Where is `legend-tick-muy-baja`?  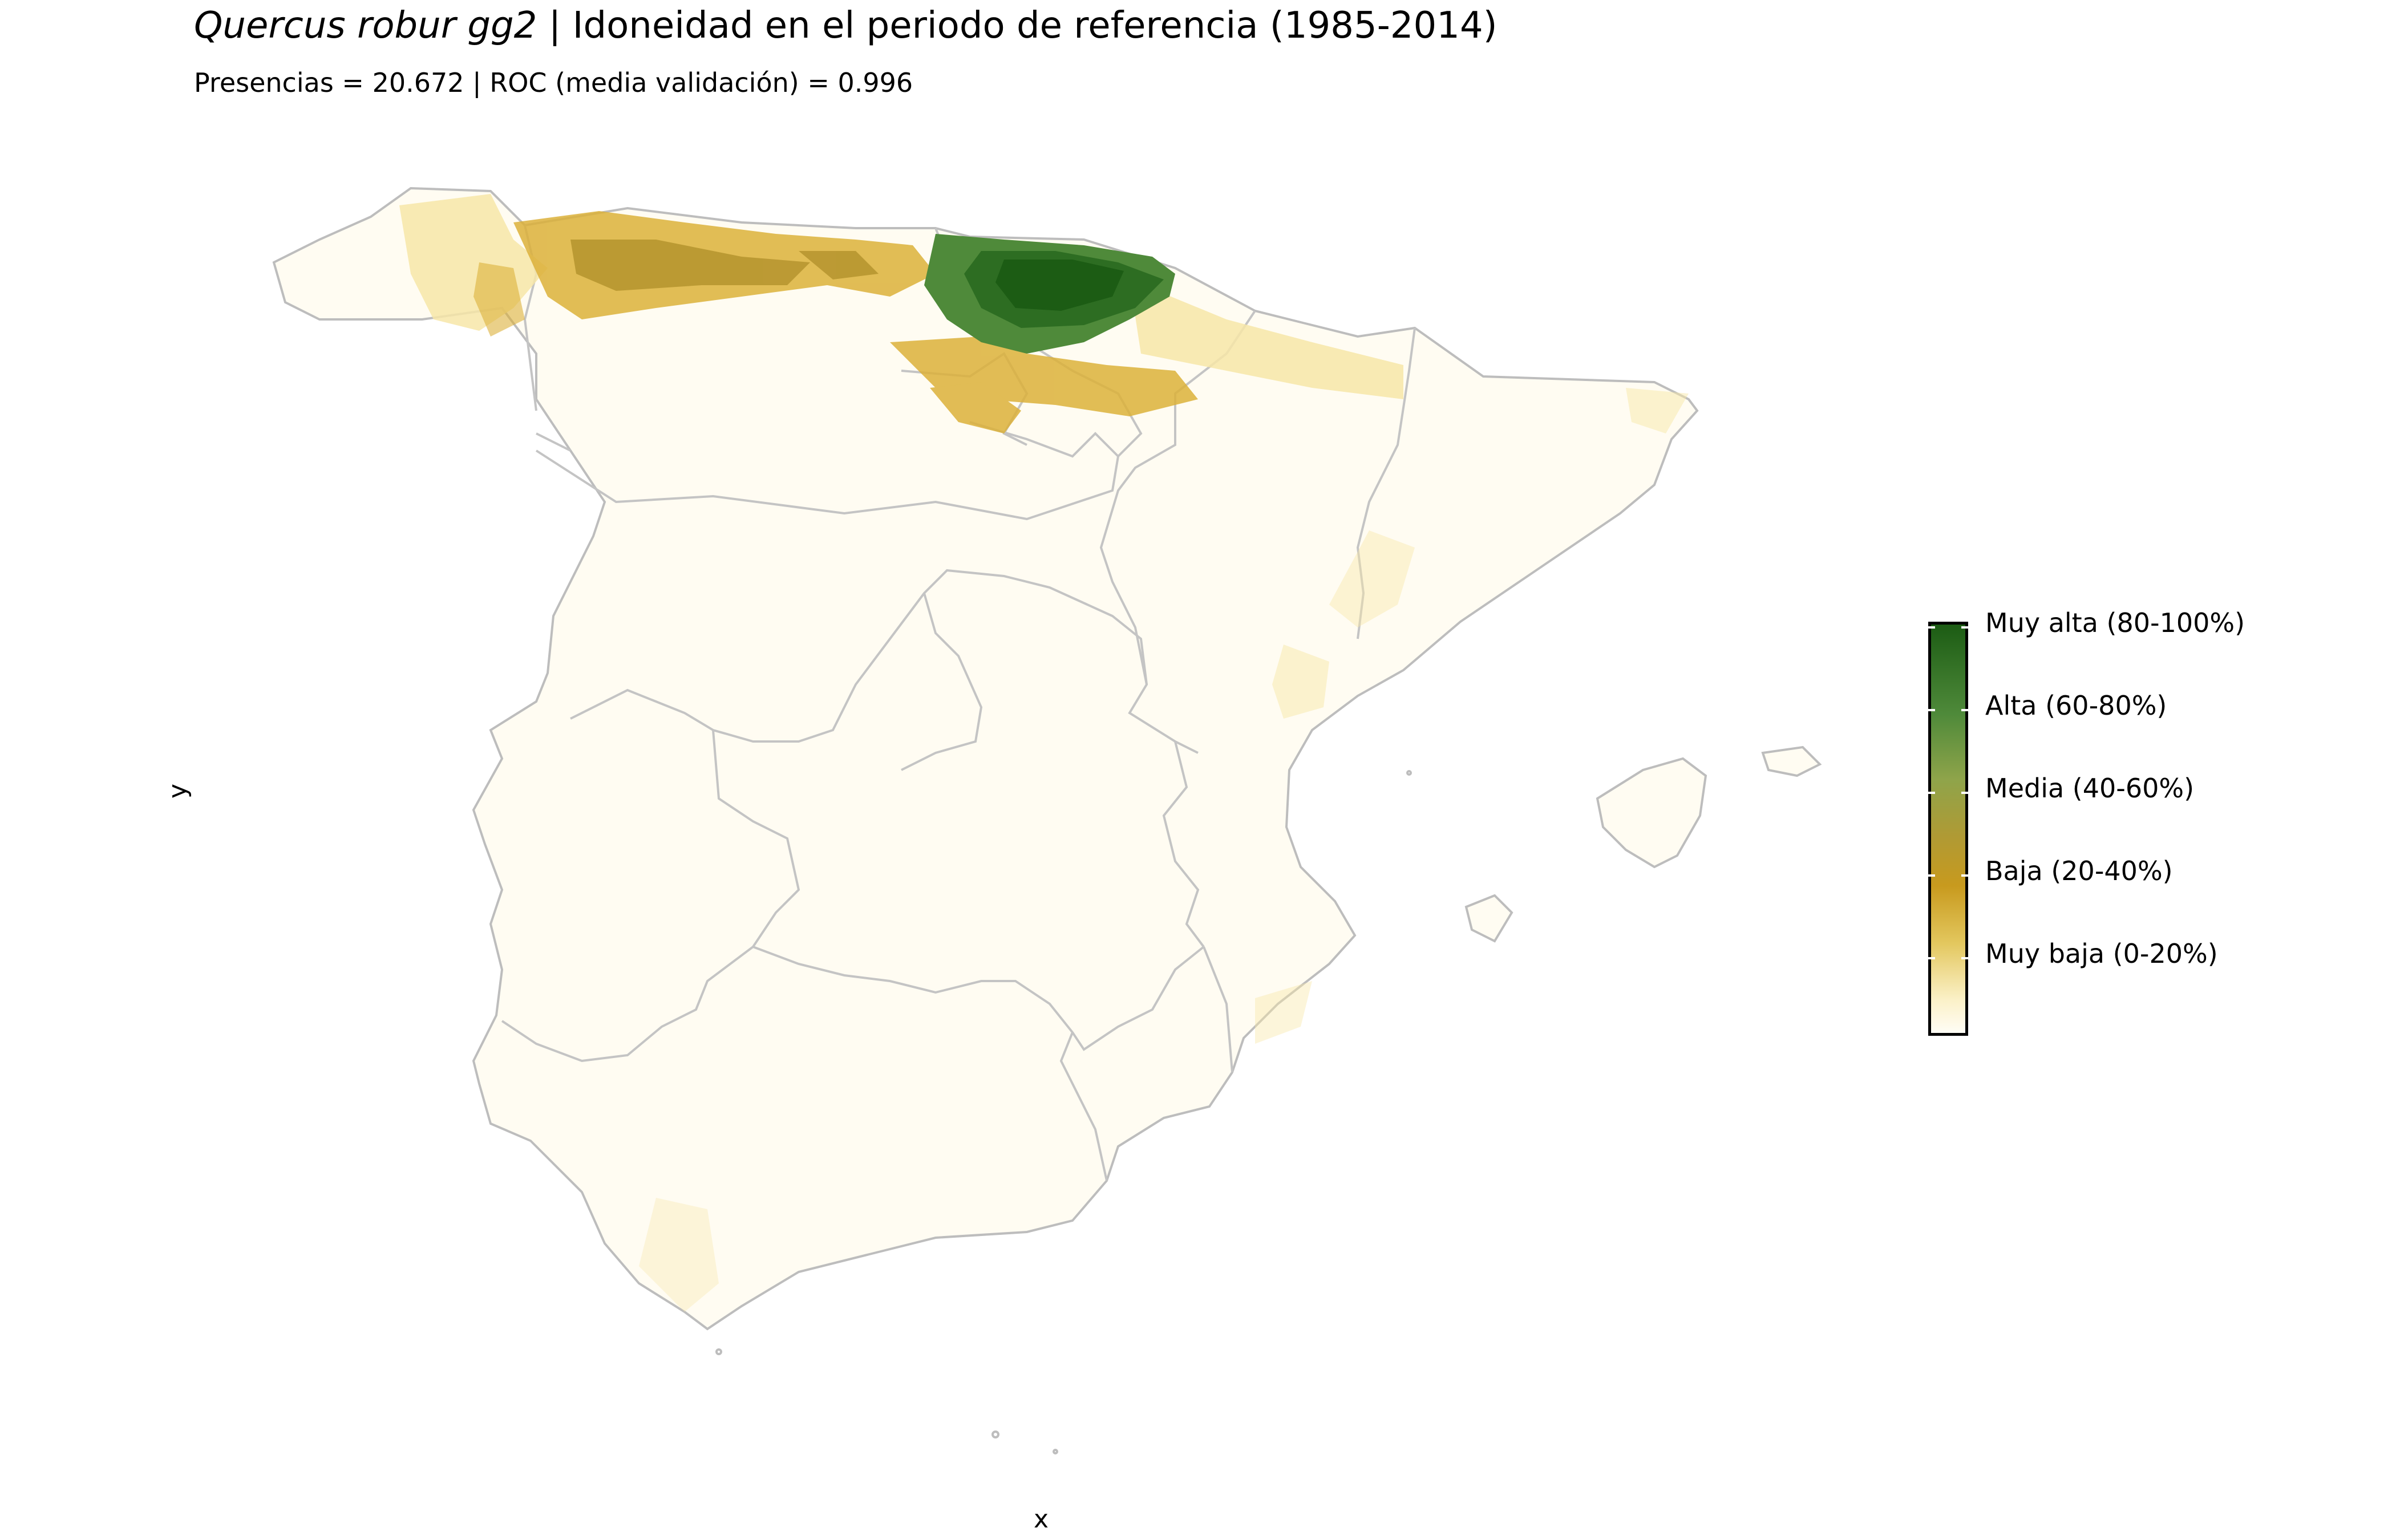 legend-tick-muy-baja is located at coordinates (1948, 958).